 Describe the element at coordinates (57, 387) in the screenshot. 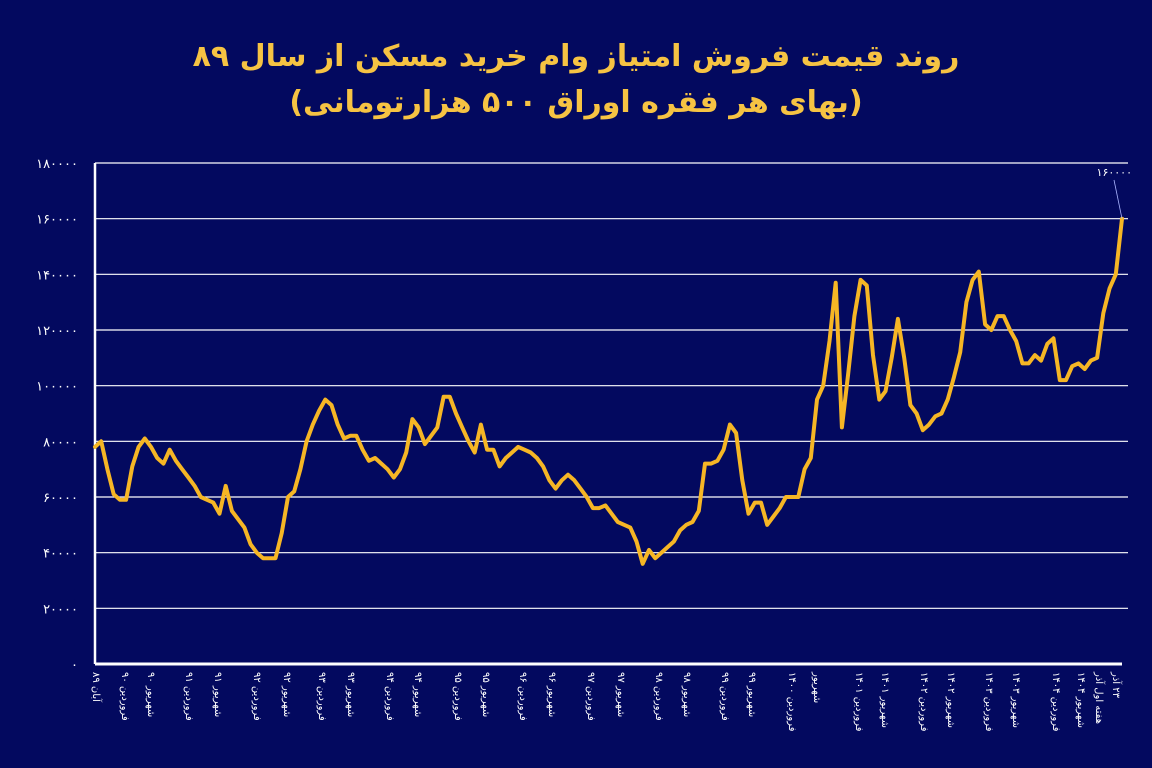

I see `y-tick-label: ۱۰۰۰۰۰` at that location.